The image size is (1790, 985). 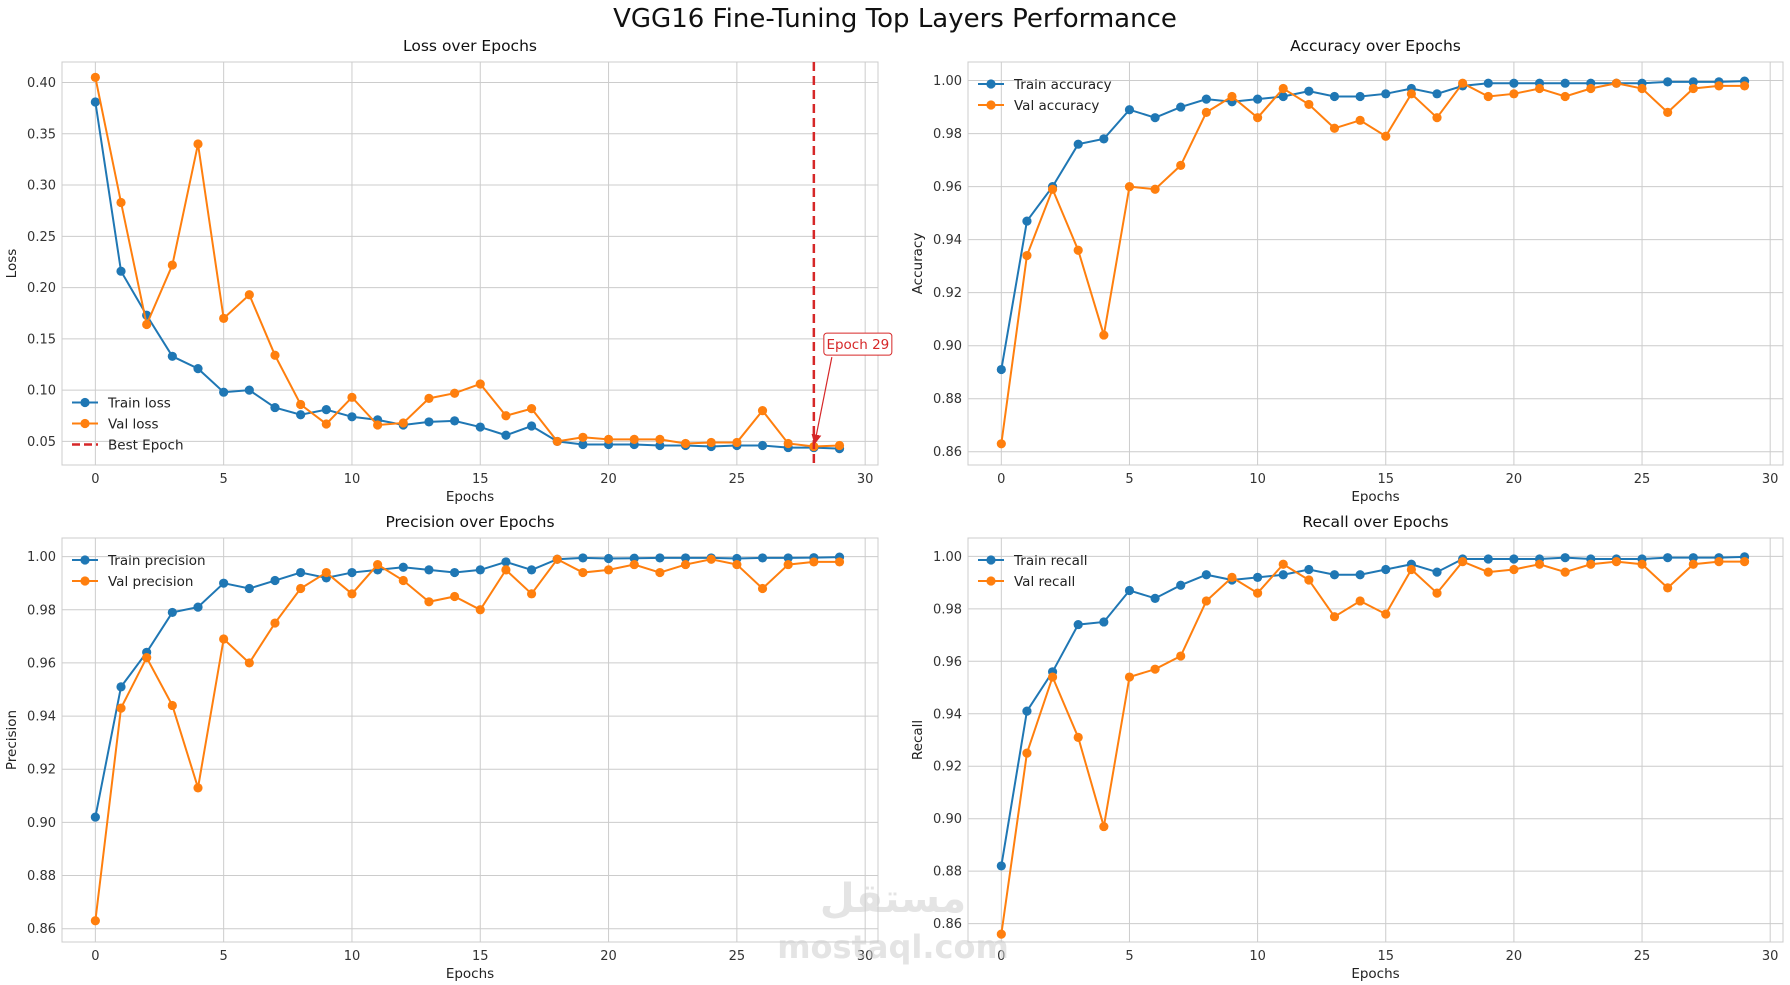 I want to click on chart-title: Precision over Epochs, so click(x=469, y=522).